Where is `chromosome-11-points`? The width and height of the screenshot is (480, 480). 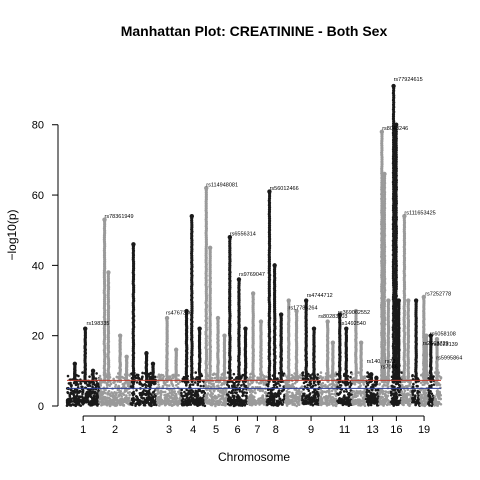 chromosome-11-points is located at coordinates (311, 352).